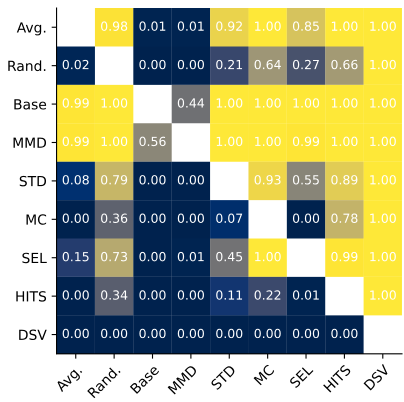 The width and height of the screenshot is (404, 402). I want to click on x-tick-label: SEL, so click(301, 376).